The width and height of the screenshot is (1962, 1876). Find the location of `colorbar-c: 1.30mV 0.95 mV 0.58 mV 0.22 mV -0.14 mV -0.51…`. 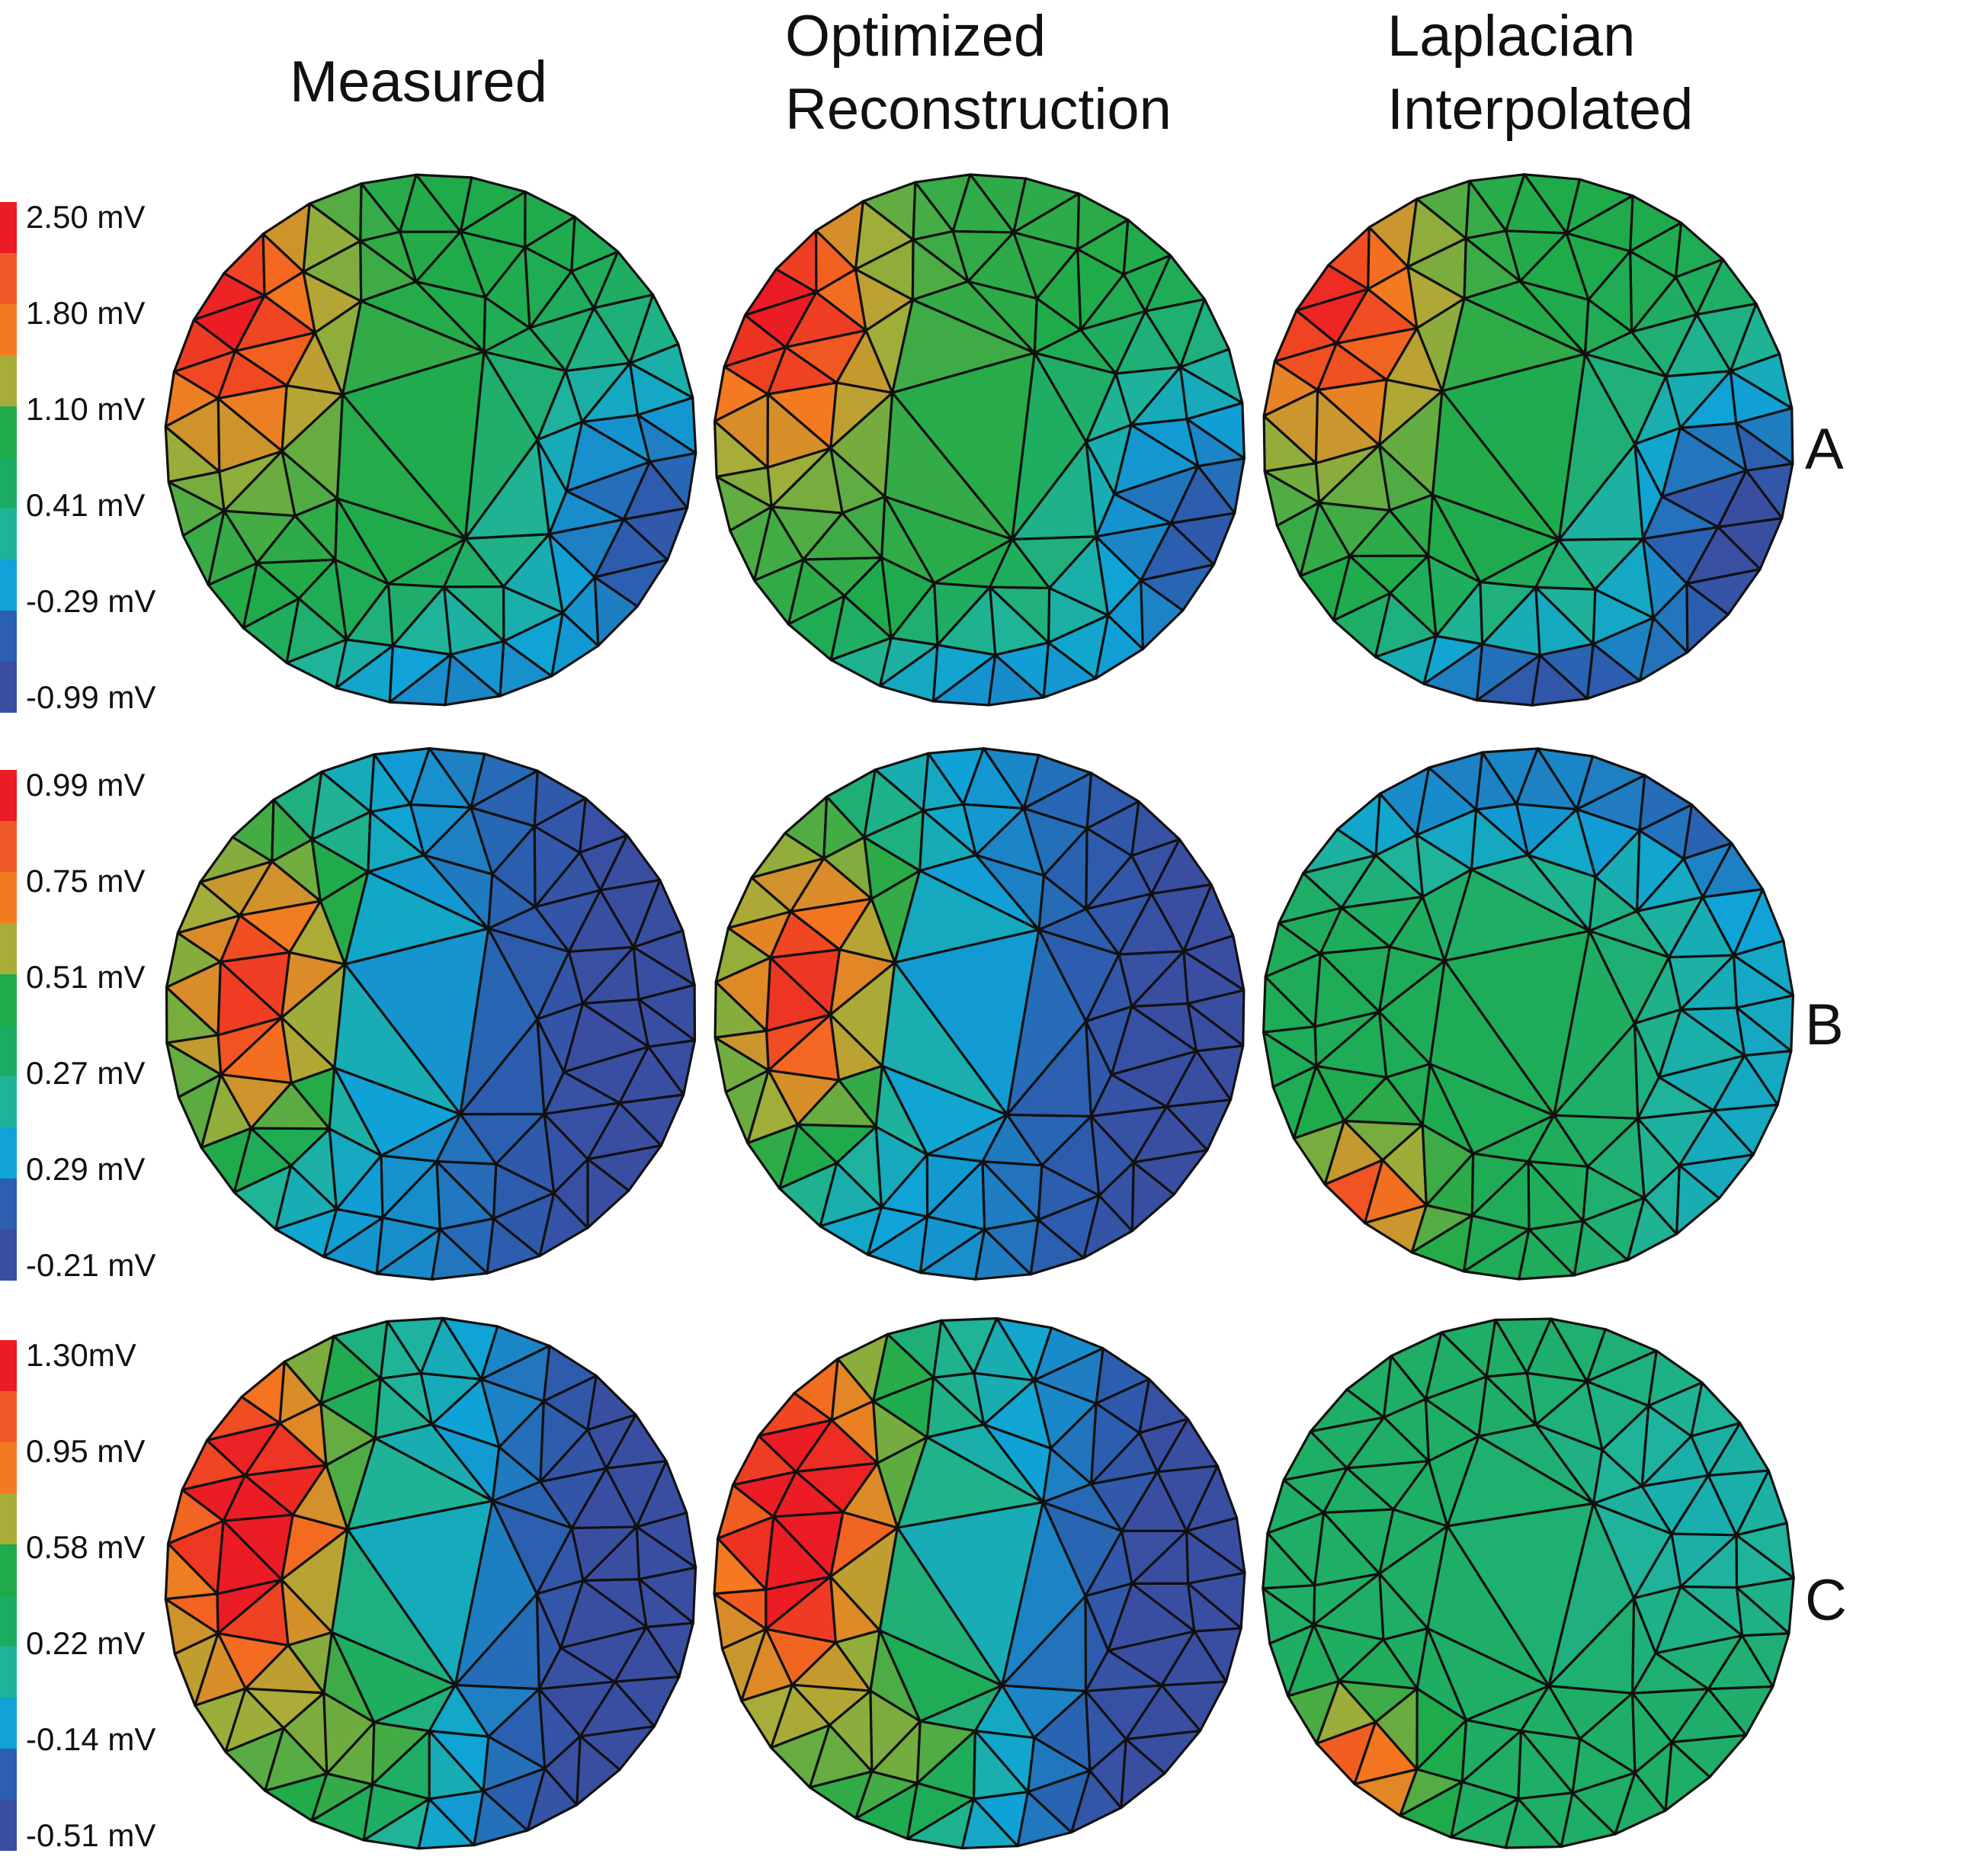

colorbar-c: 1.30mV 0.95 mV 0.58 mV 0.22 mV -0.14 mV -0.51… is located at coordinates (91, 1595).